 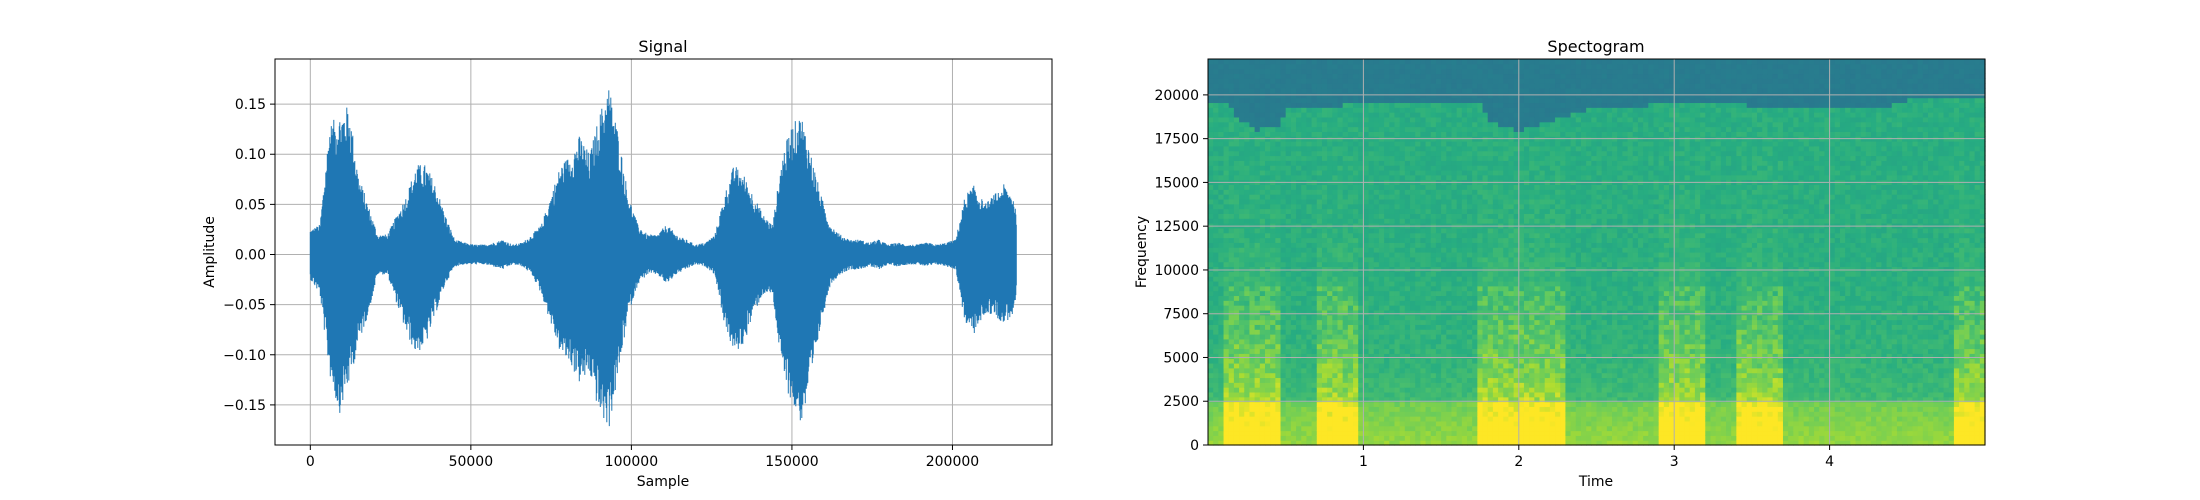 What do you see at coordinates (1181, 315) in the screenshot?
I see `spectrogram-y-tick-label: 7500` at bounding box center [1181, 315].